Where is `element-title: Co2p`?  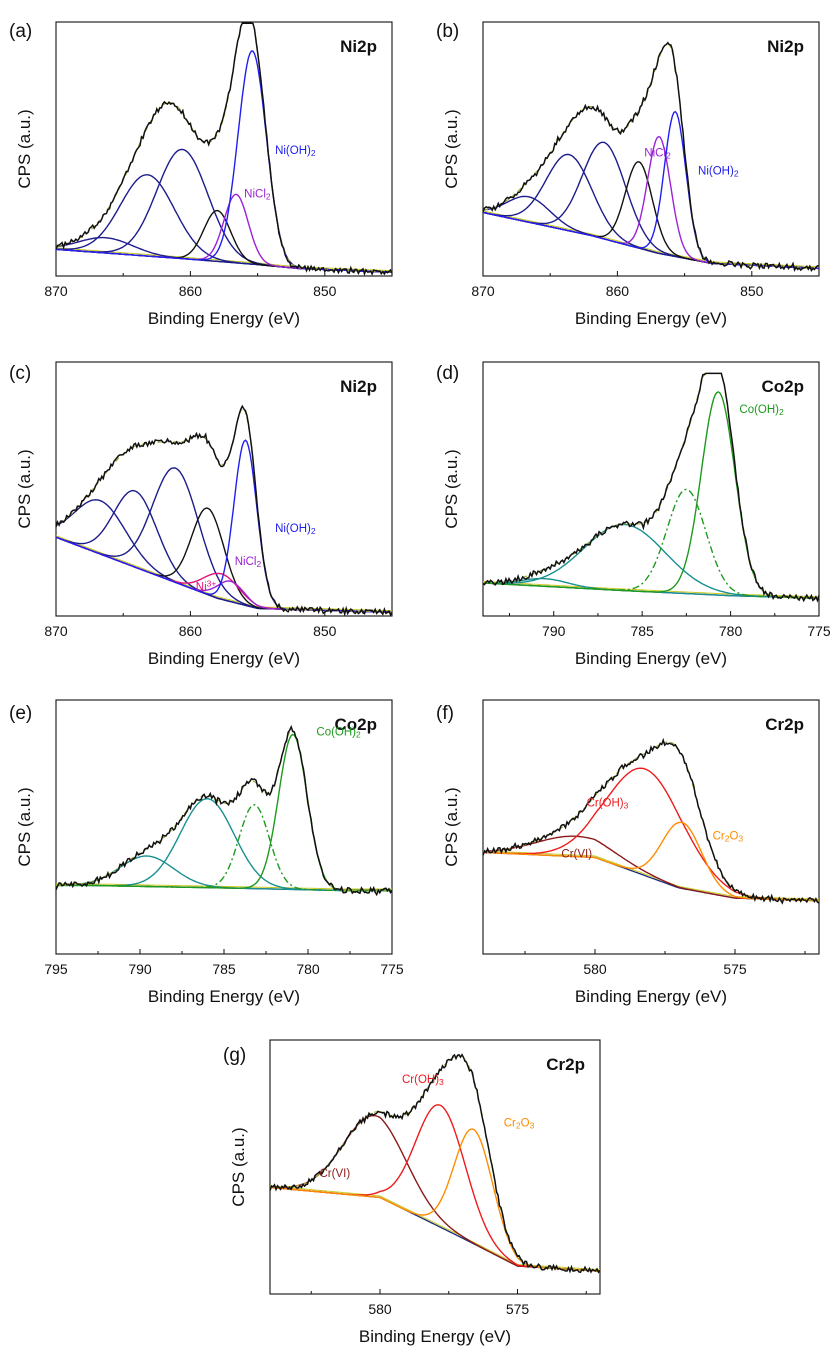
element-title: Co2p is located at coordinates (356, 724).